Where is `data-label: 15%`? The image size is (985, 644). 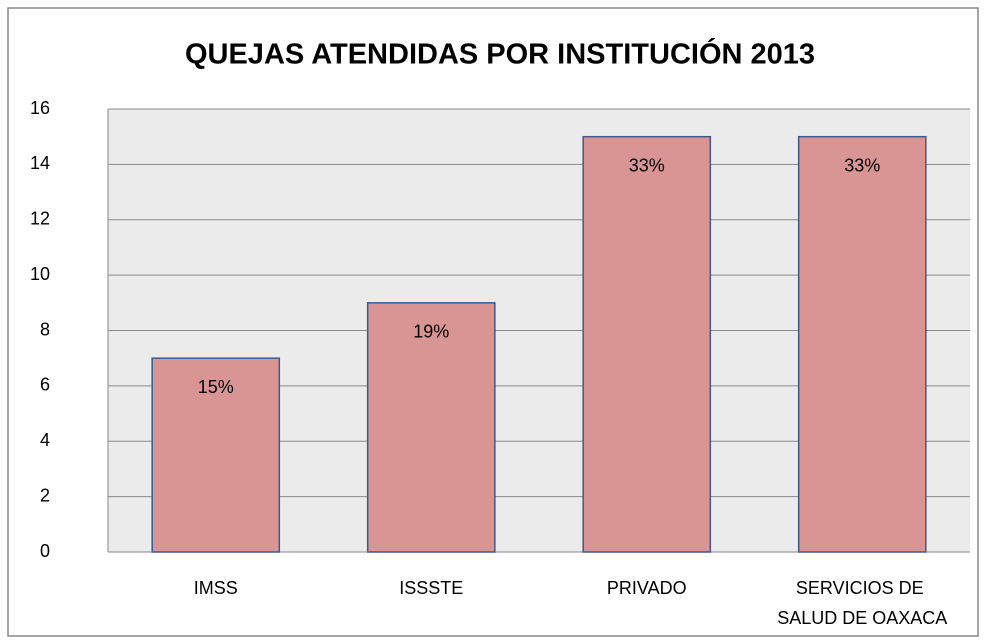
data-label: 15% is located at coordinates (216, 387).